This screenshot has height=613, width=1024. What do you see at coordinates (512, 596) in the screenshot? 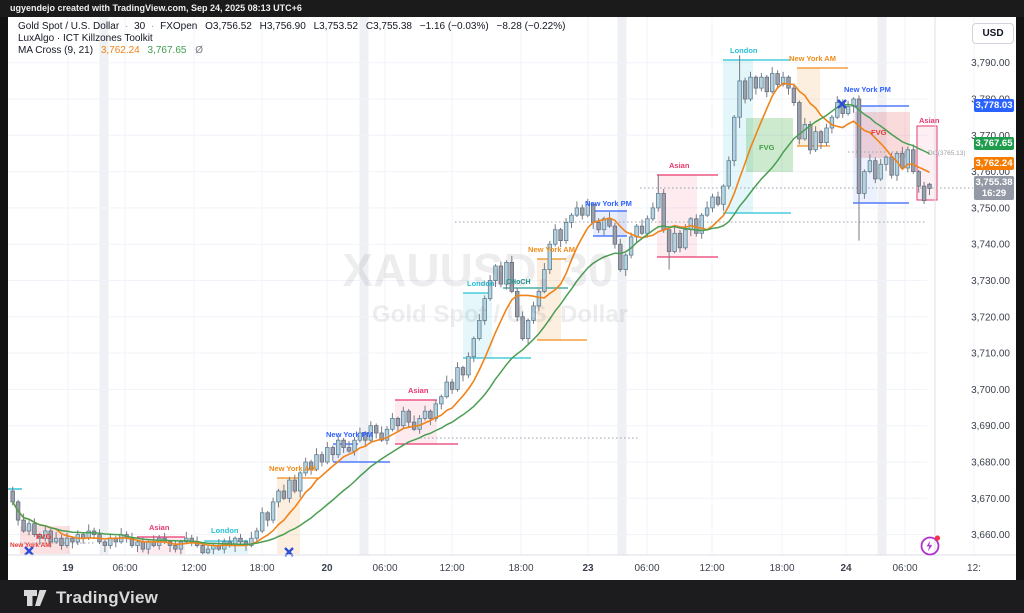
I see `footer-bar: TradingView` at bounding box center [512, 596].